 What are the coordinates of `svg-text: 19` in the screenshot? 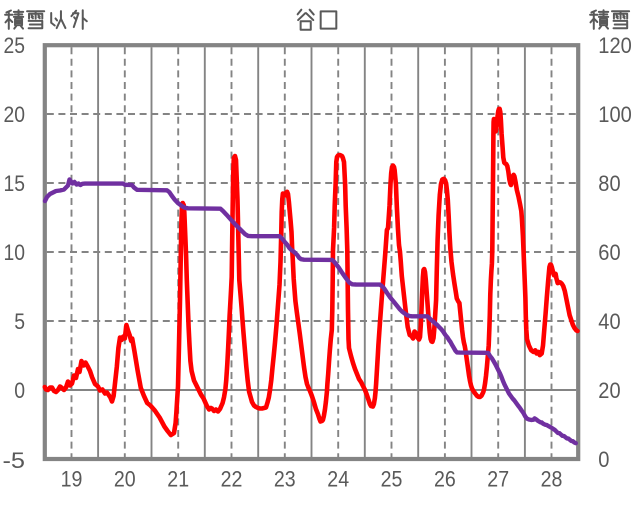 It's located at (72, 479).